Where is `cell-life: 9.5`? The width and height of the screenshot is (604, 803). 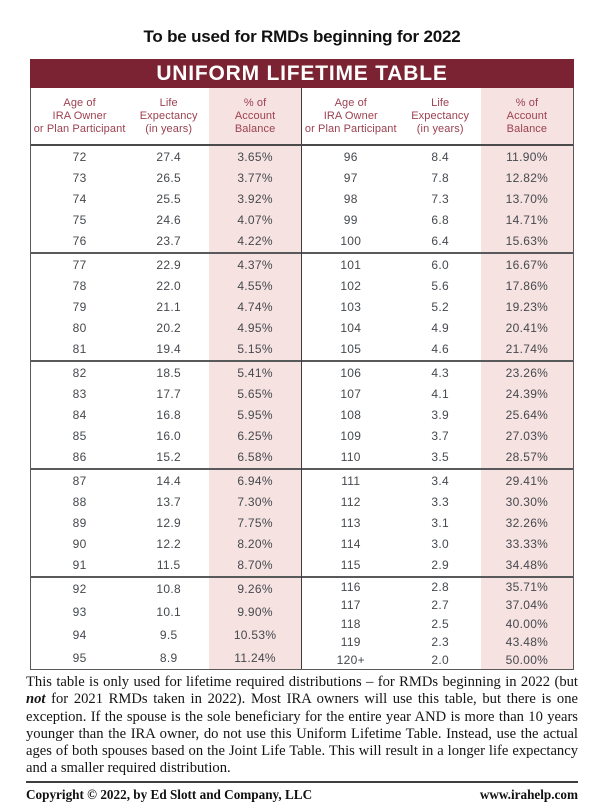 cell-life: 9.5 is located at coordinates (168, 634).